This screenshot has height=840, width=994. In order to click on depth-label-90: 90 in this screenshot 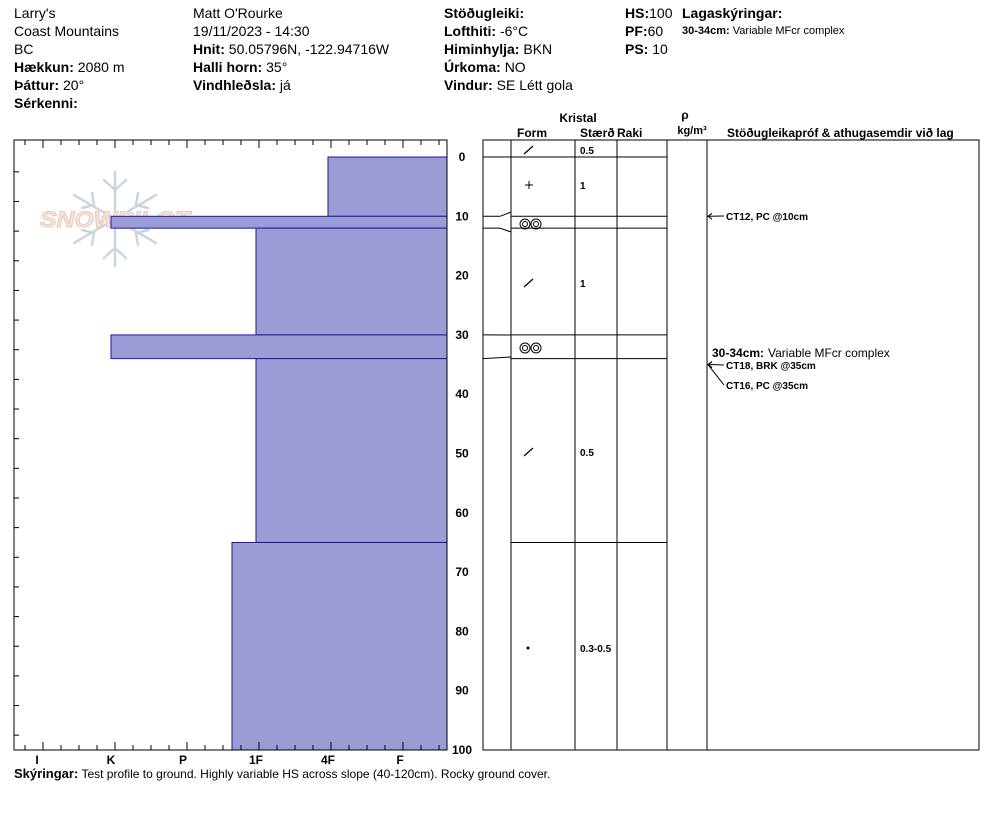, I will do `click(462, 691)`.